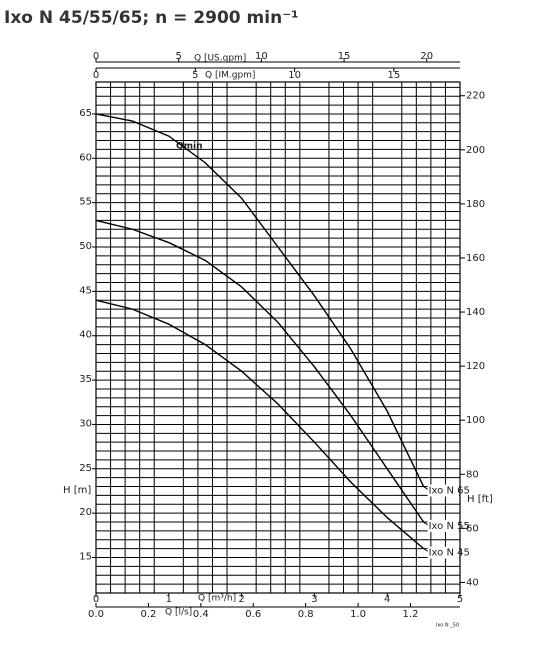  What do you see at coordinates (85, 557) in the screenshot?
I see `y-tick-label: 15` at bounding box center [85, 557].